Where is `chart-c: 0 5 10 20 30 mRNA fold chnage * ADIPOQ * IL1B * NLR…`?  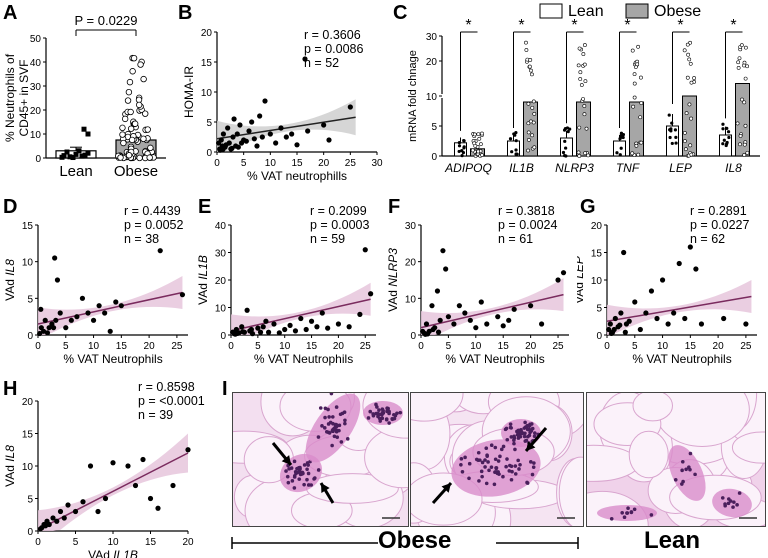 chart-c: 0 5 10 20 30 mRNA fold chnage * ADIPOQ * IL1B * NLR… is located at coordinates (583, 89).